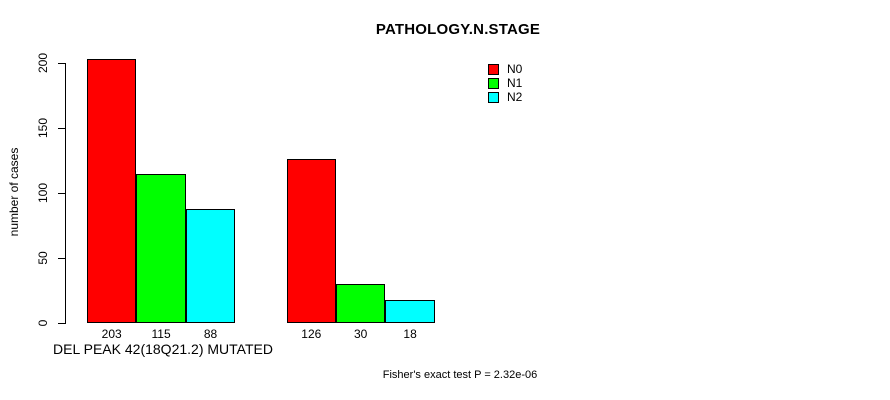  What do you see at coordinates (311, 334) in the screenshot?
I see `bar-value-label: 126` at bounding box center [311, 334].